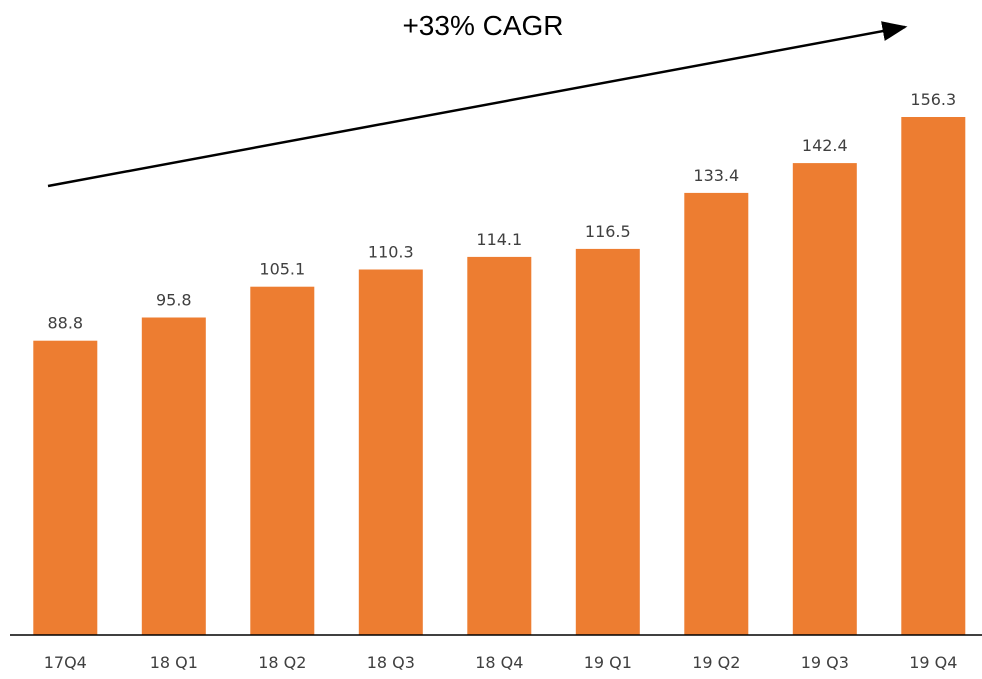 The height and width of the screenshot is (679, 982). I want to click on bar-19q4, so click(933, 376).